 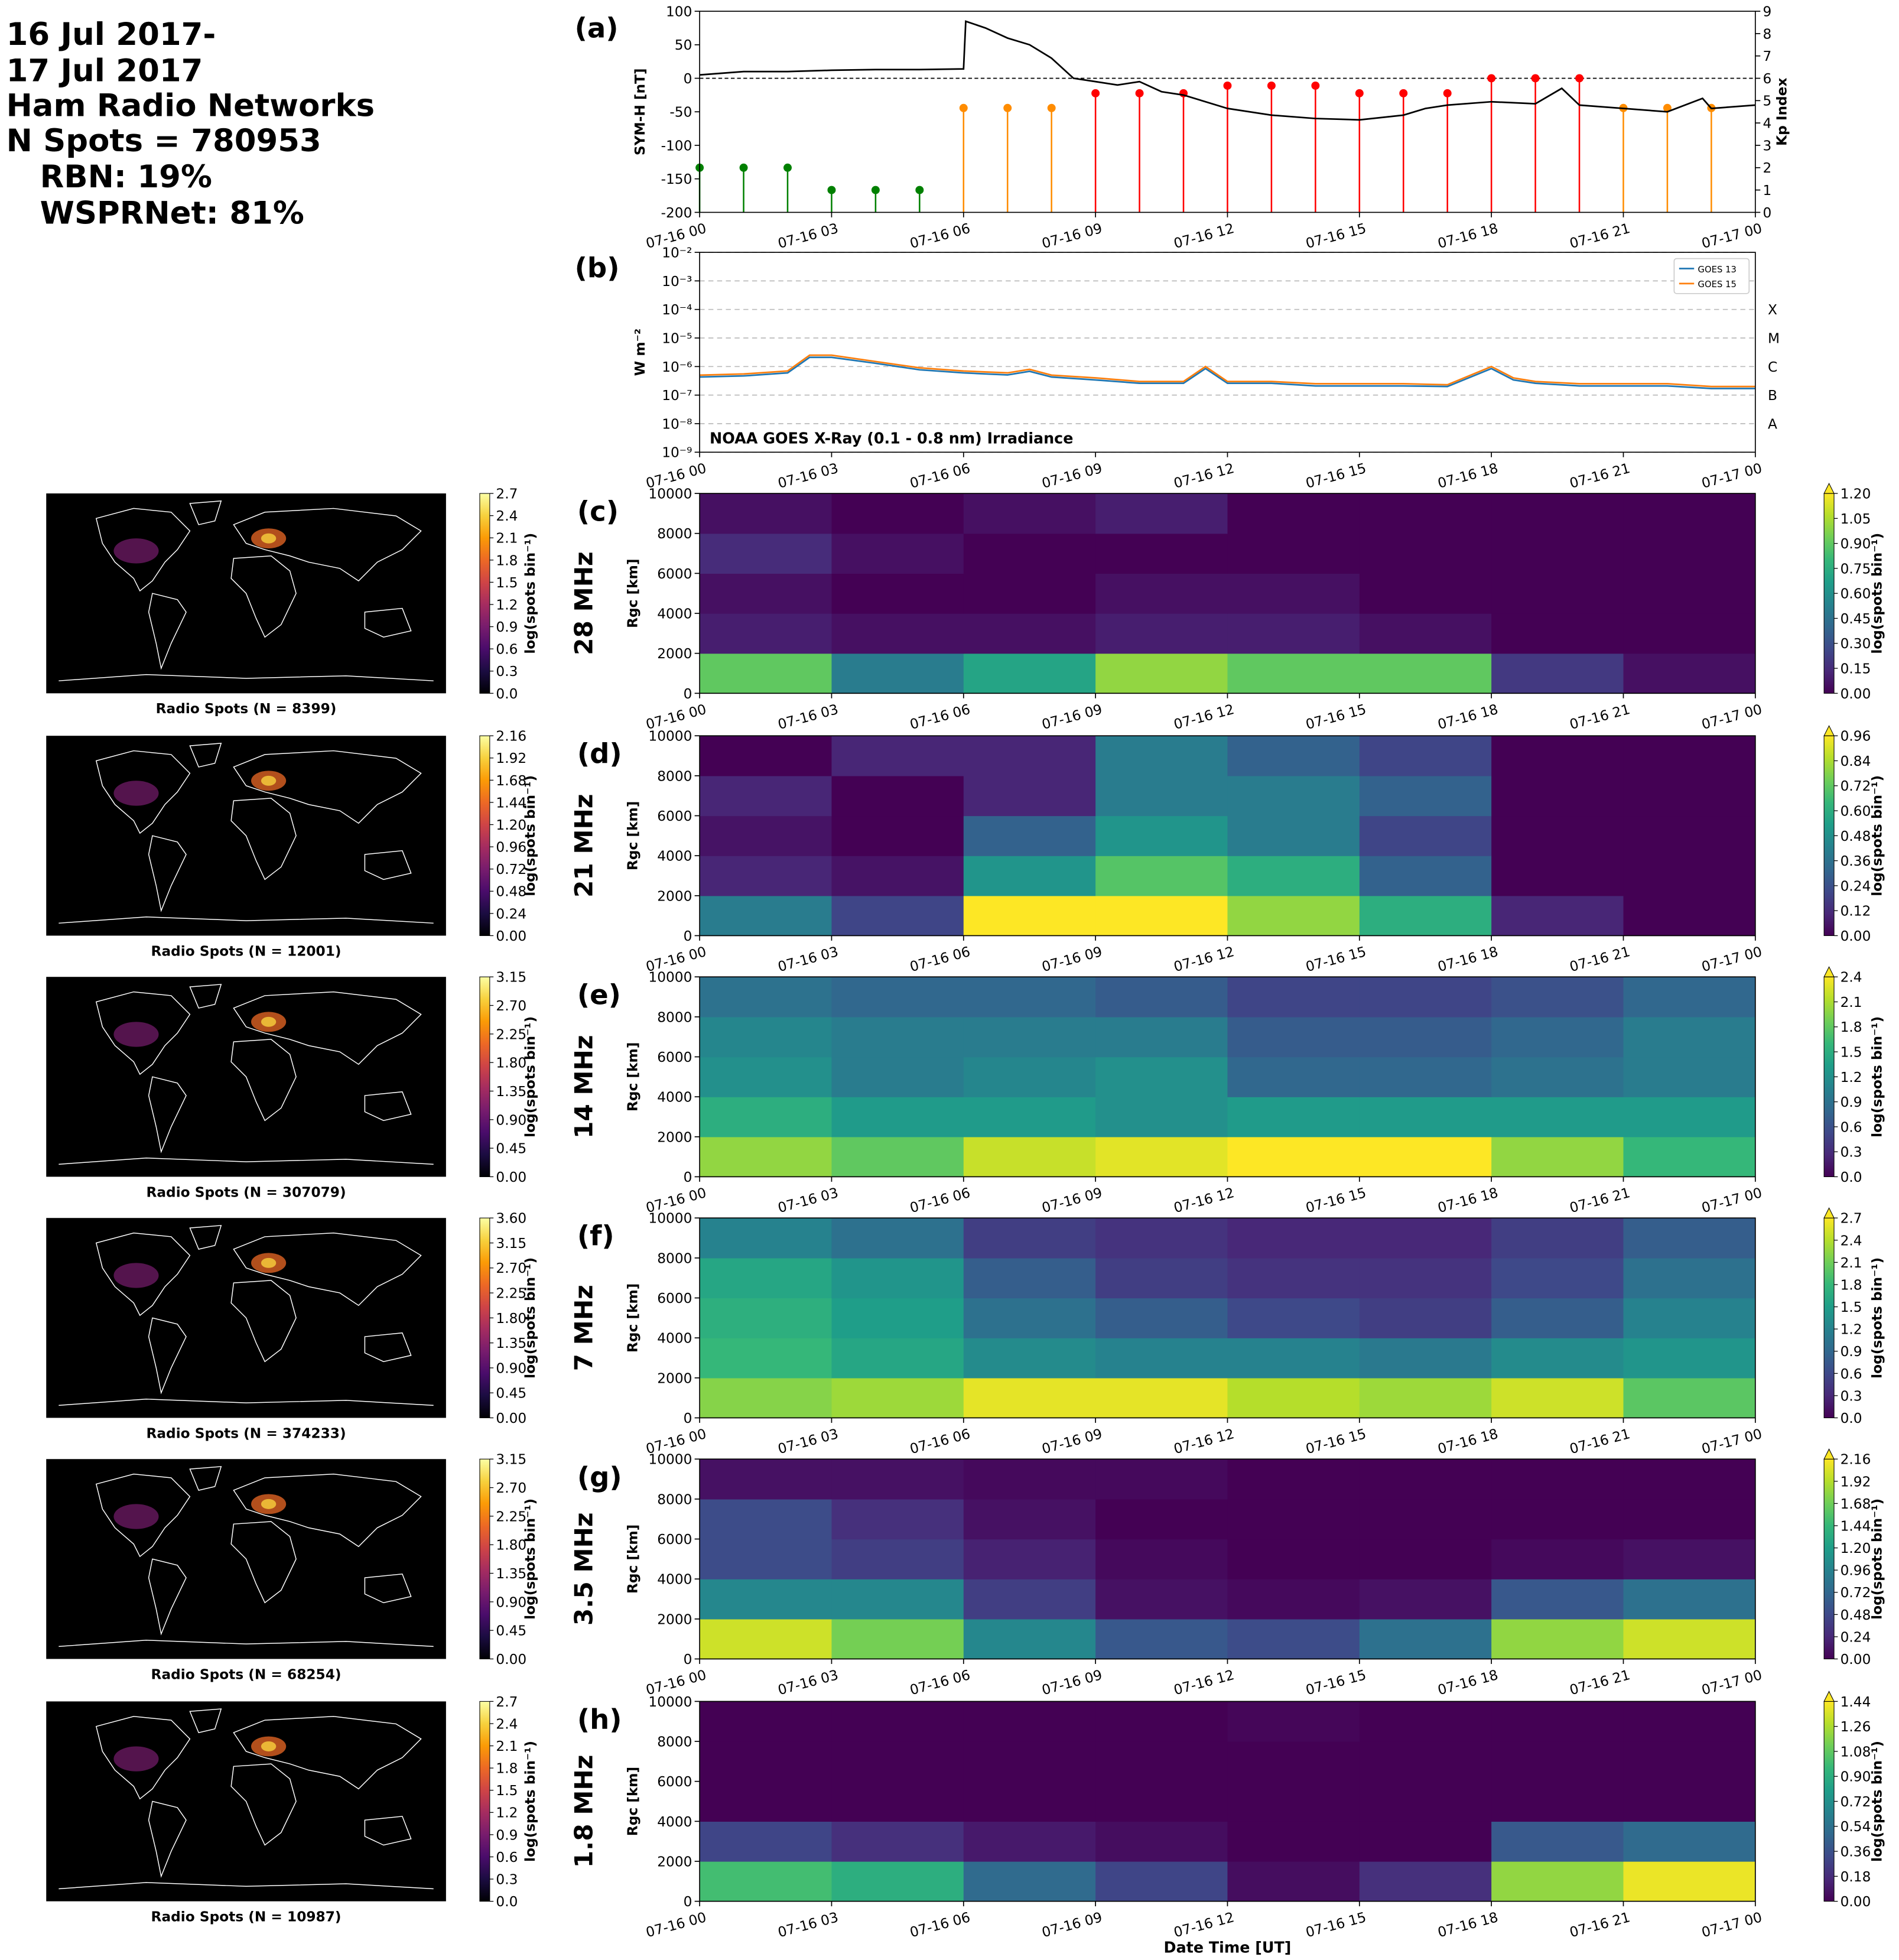 I want to click on y-tick-label: -50, so click(x=680, y=113).